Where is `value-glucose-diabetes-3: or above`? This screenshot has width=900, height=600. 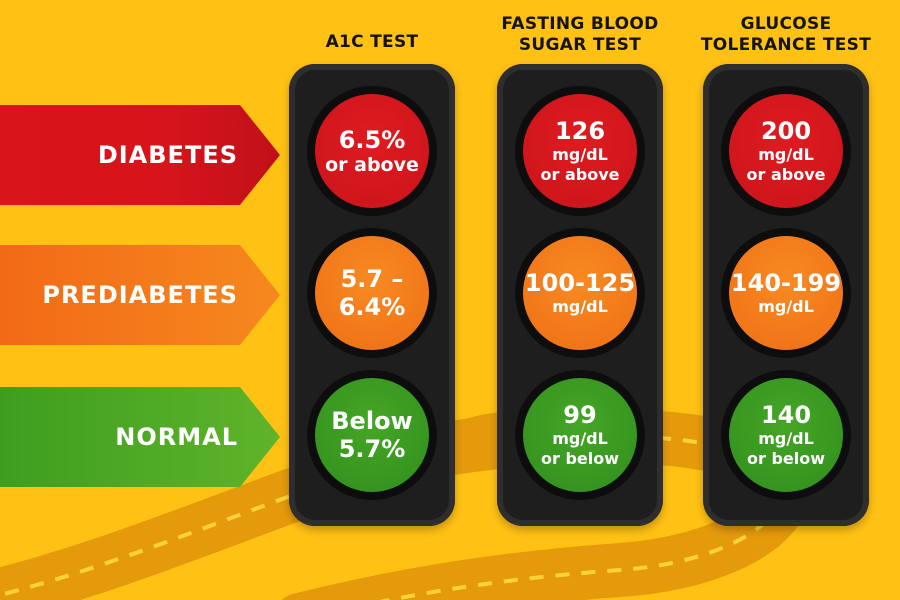
value-glucose-diabetes-3: or above is located at coordinates (786, 174).